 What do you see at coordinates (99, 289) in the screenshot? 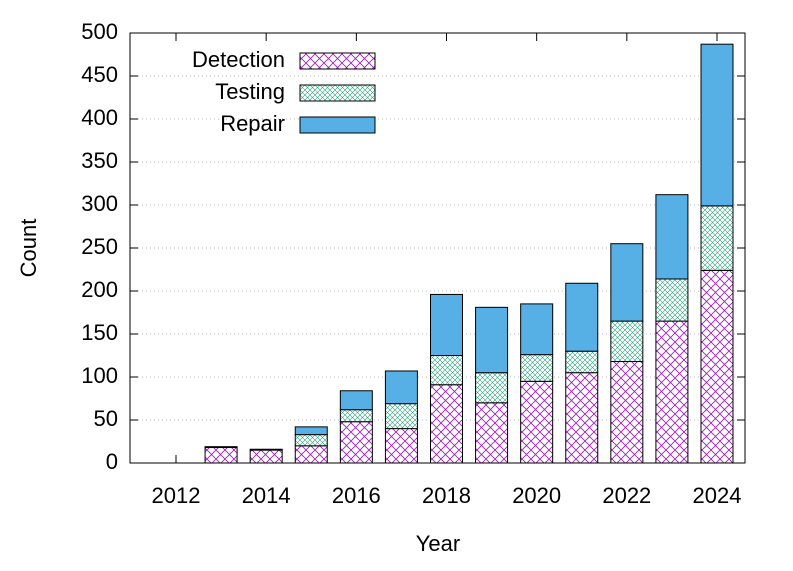
I see `y-tick-label: 200` at bounding box center [99, 289].